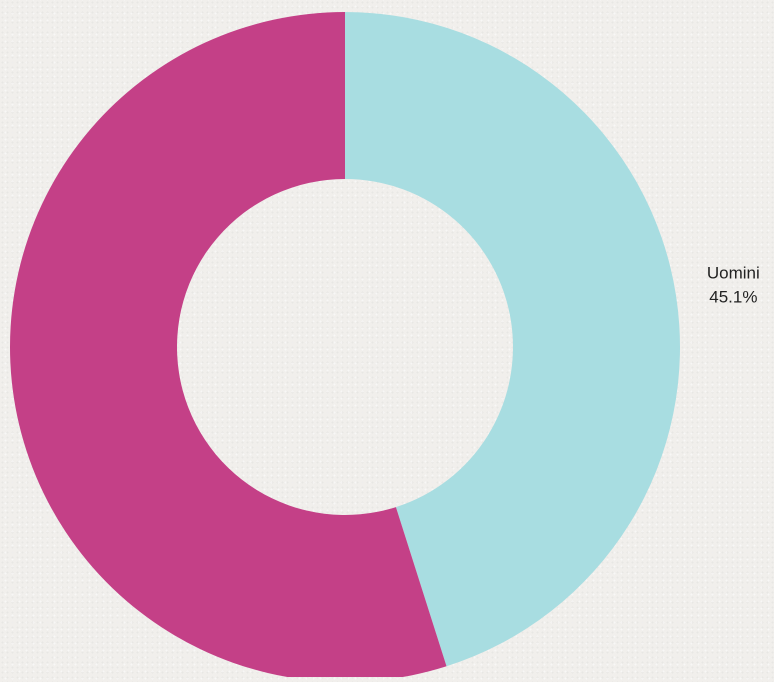 The image size is (774, 682). Describe the element at coordinates (733, 297) in the screenshot. I see `slice-value-label: 45.1%` at that location.